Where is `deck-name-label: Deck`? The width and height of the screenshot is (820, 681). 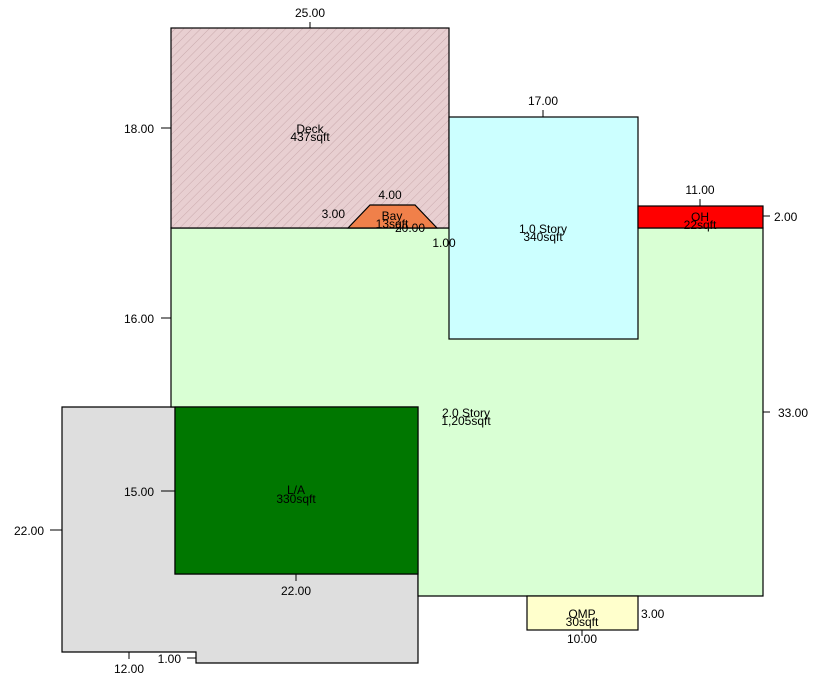 deck-name-label: Deck is located at coordinates (310, 129).